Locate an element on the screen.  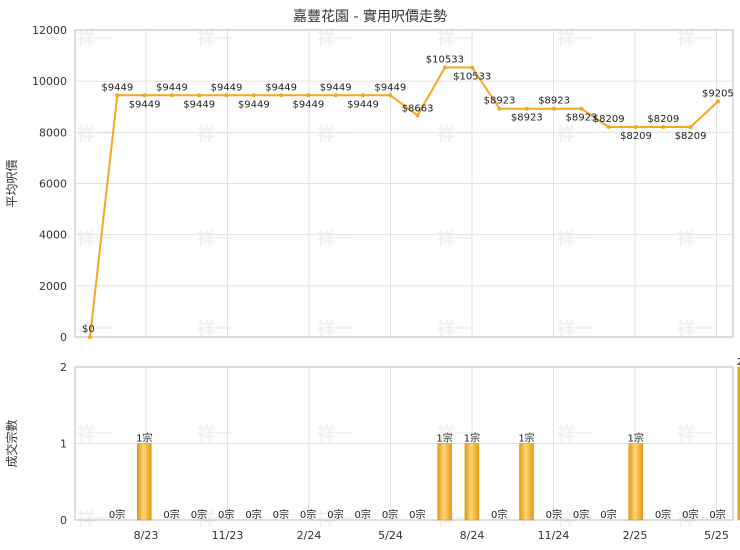
price-y-tick-label: 8000 is located at coordinates (53, 132).